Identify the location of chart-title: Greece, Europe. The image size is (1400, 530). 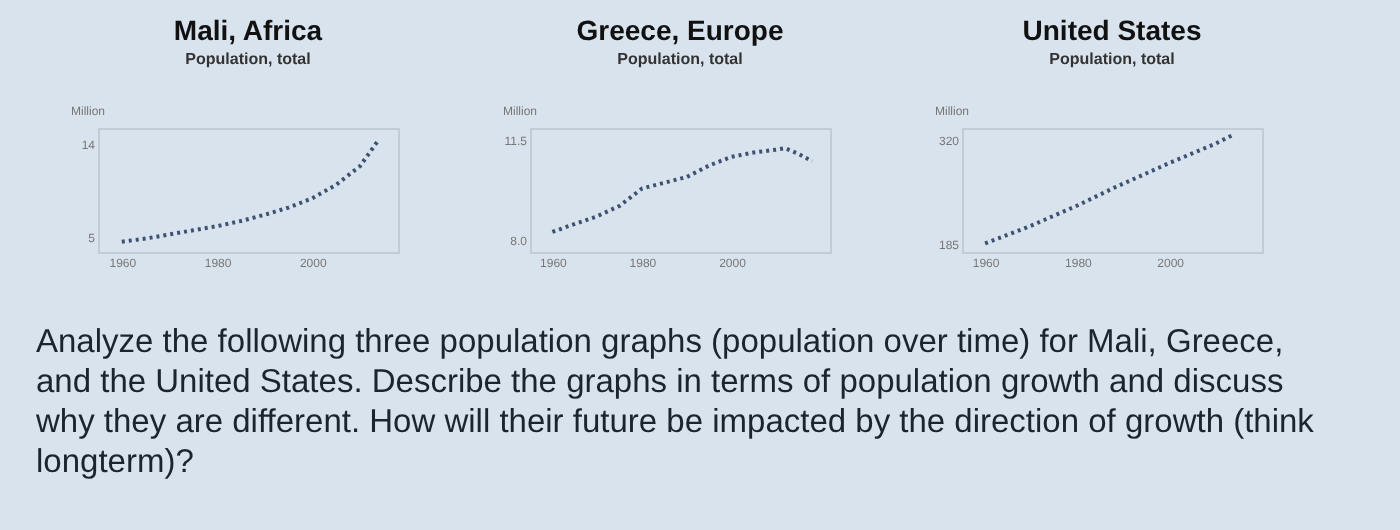
(680, 30).